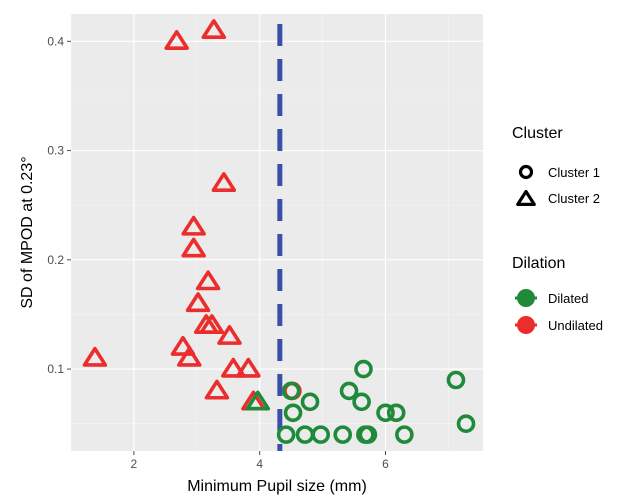 The image size is (631, 499). Describe the element at coordinates (574, 198) in the screenshot. I see `legend-label: Cluster 2` at that location.